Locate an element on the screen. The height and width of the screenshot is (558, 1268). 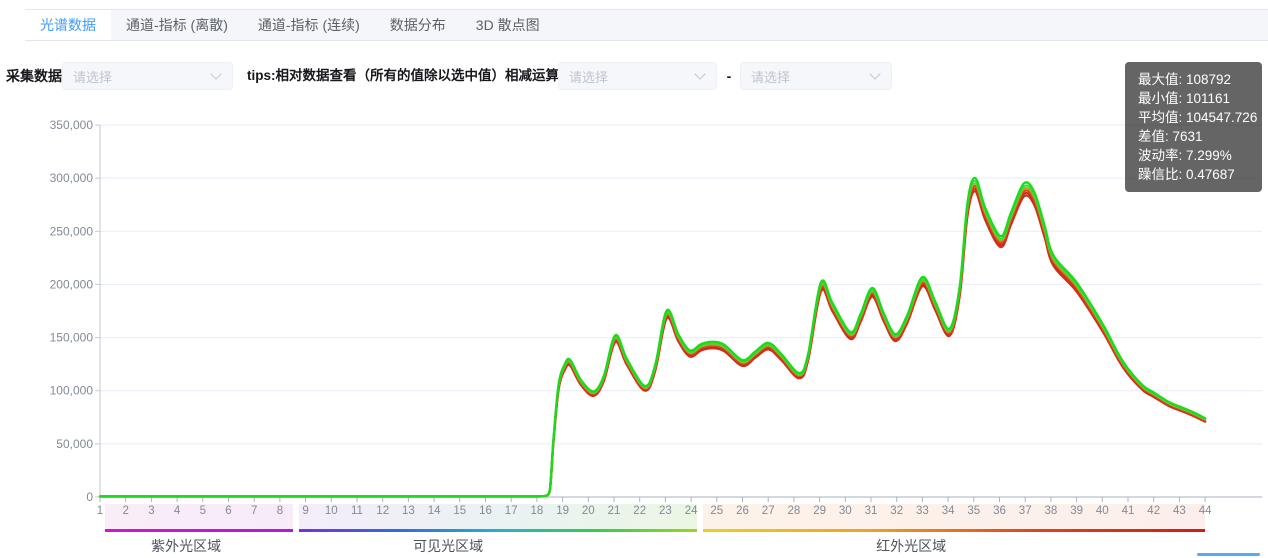
minus-sign: - is located at coordinates (729, 76).